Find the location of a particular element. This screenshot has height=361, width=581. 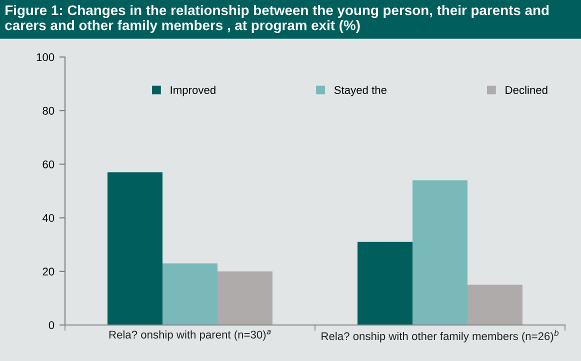

legend-label: Stayed the is located at coordinates (360, 91).